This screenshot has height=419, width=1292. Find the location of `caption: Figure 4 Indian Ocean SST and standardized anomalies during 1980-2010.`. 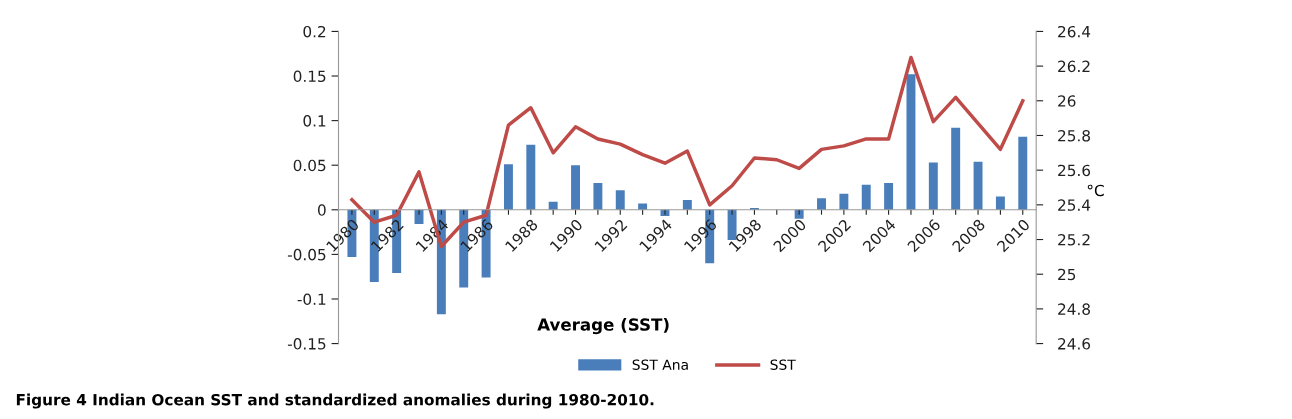

caption: Figure 4 Indian Ocean SST and standardized anomalies during 1980-2010. is located at coordinates (335, 401).